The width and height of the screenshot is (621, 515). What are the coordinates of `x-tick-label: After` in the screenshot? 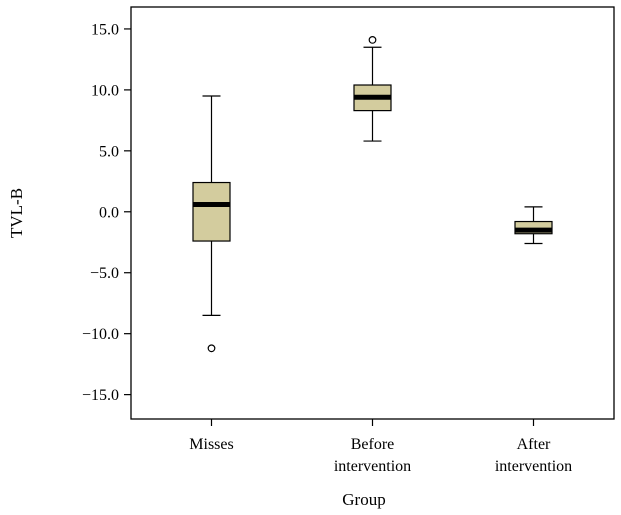 It's located at (534, 444).